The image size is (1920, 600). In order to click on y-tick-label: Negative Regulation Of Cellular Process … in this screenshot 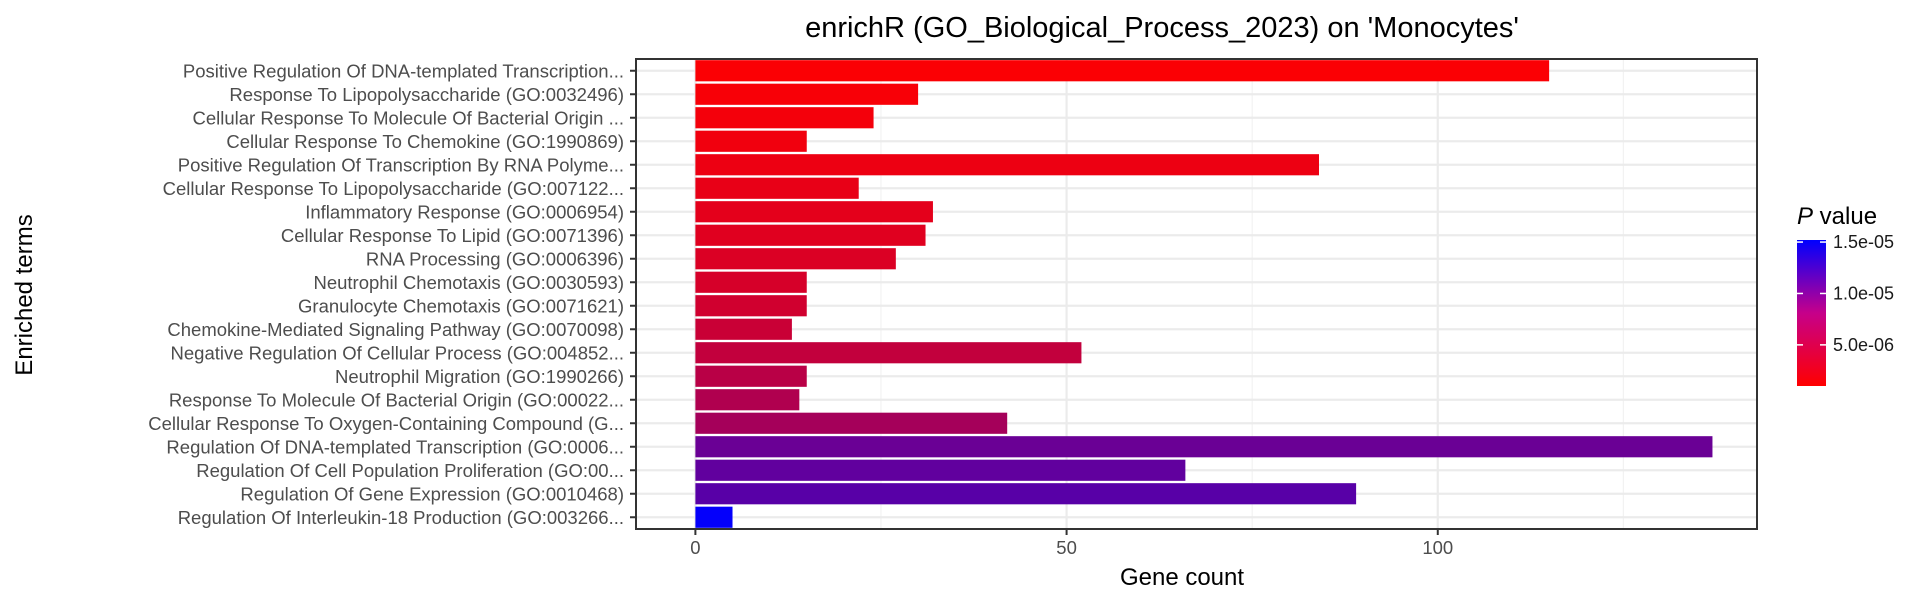, I will do `click(397, 352)`.